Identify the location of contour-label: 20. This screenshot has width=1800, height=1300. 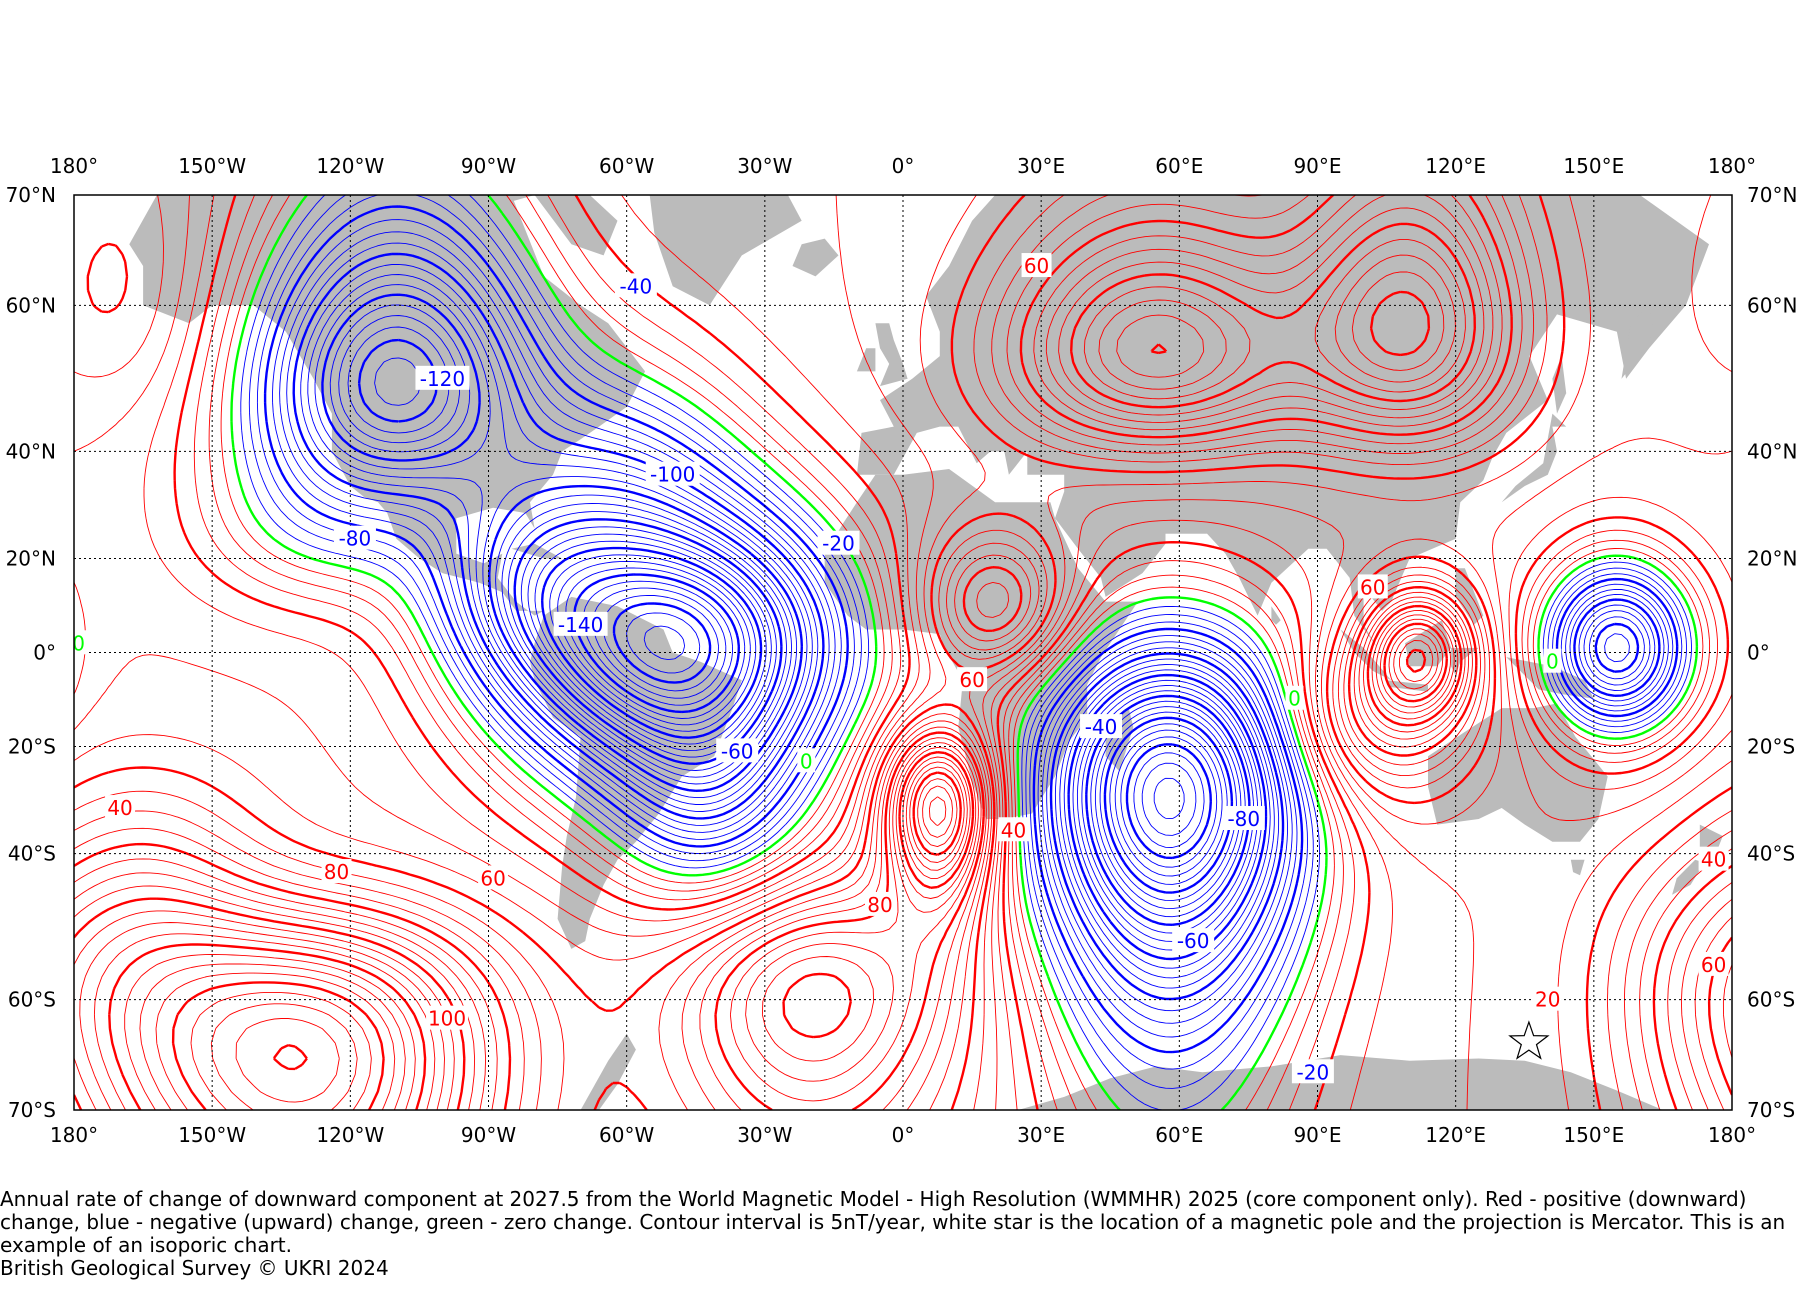
(1547, 1000).